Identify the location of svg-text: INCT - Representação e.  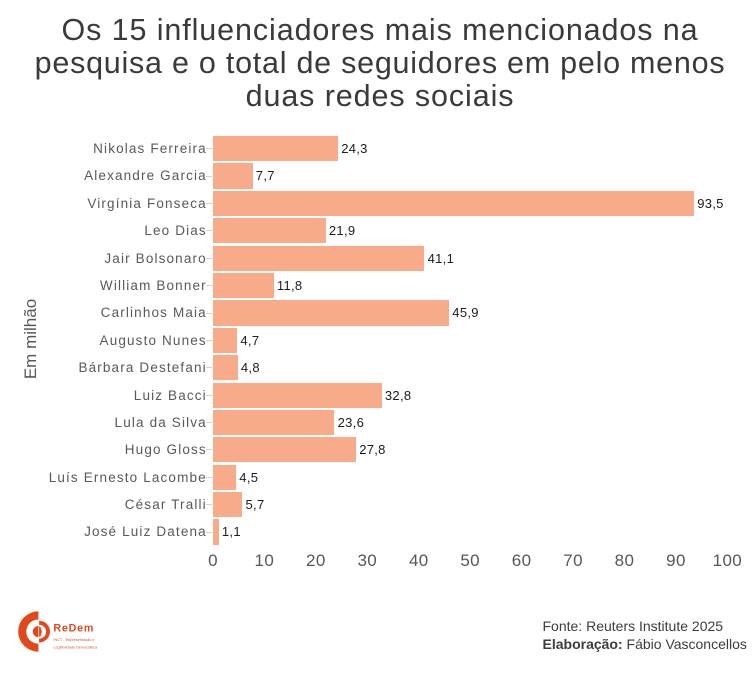
(73, 640).